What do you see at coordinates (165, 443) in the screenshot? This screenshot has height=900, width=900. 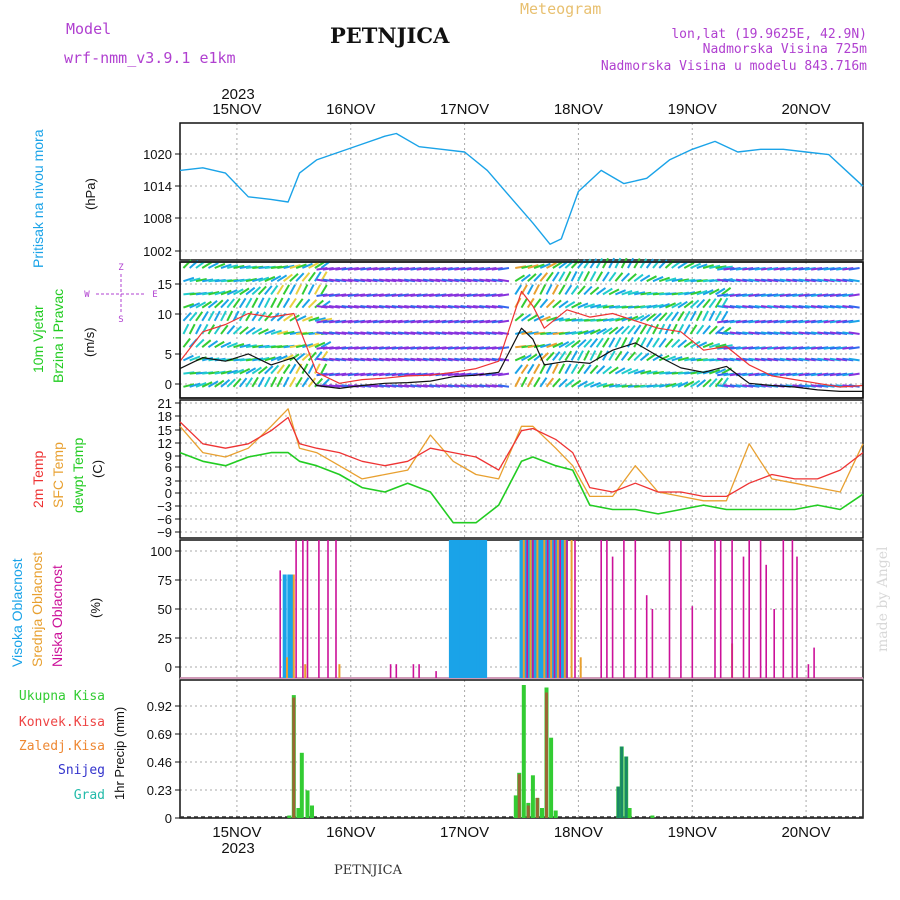 I see `y-tick-label: 12` at bounding box center [165, 443].